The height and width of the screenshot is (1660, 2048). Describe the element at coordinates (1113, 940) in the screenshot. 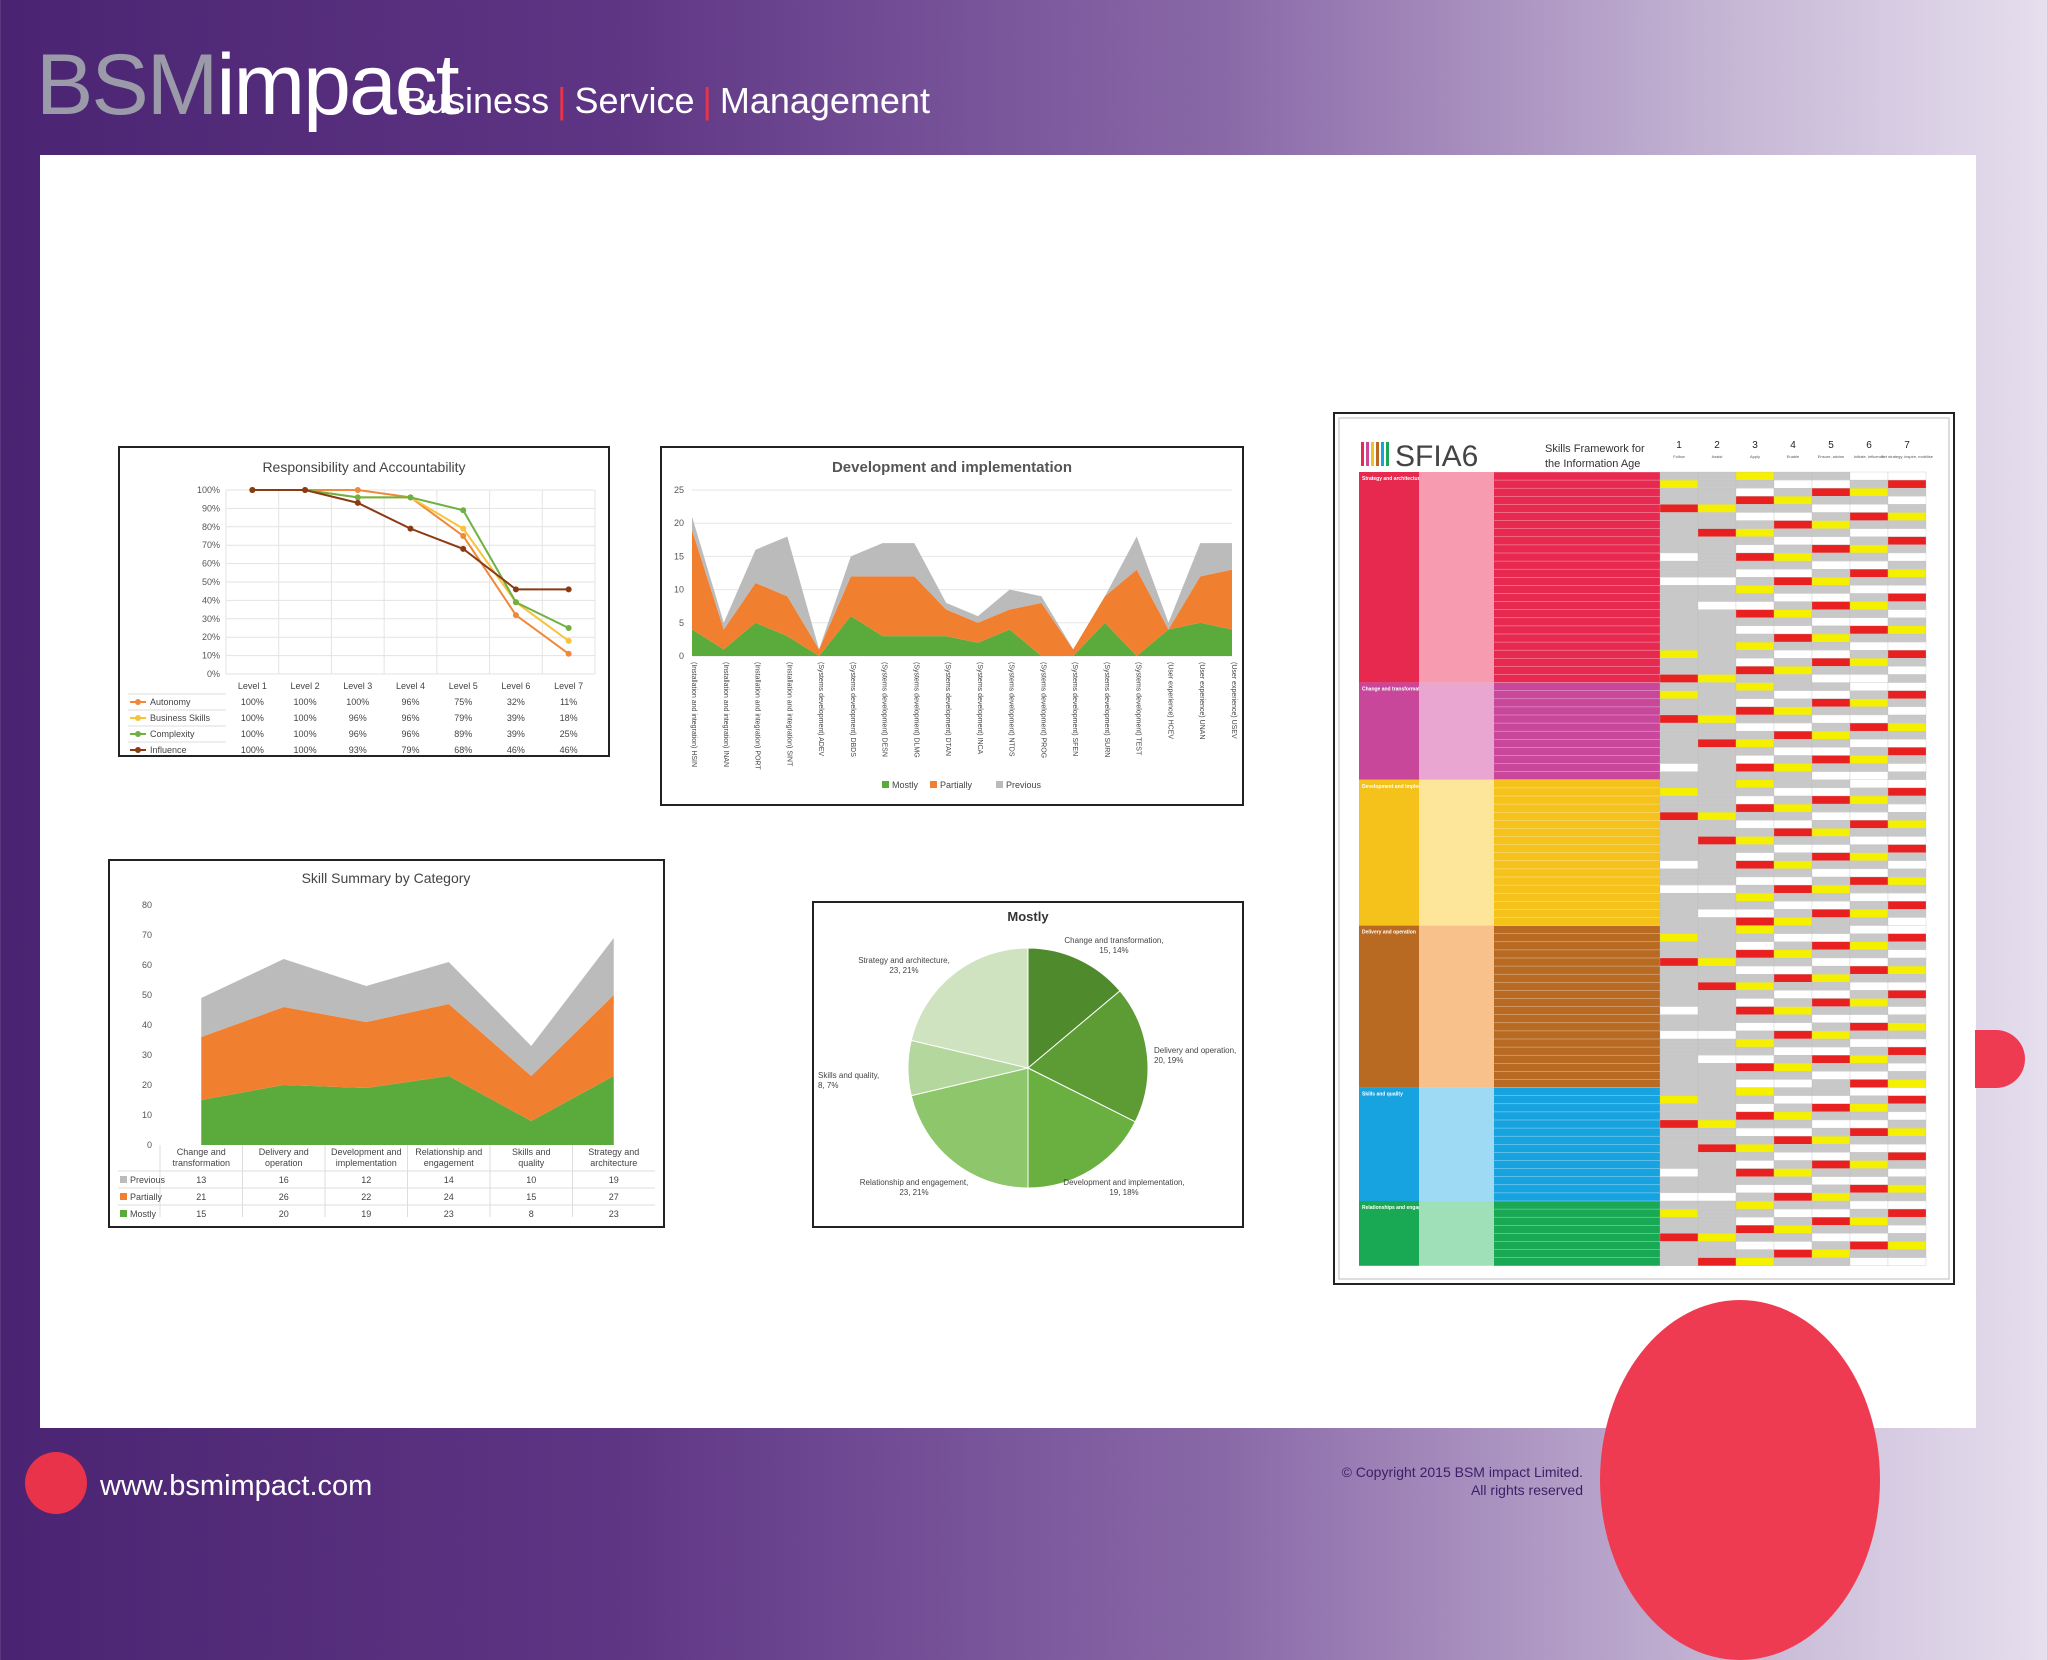

I see `pie-label-line1: Change and transformation,` at that location.